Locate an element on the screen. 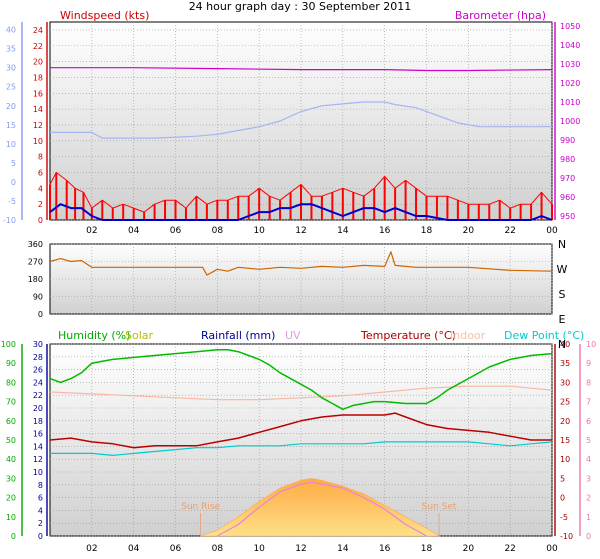  compass-label-e: E is located at coordinates (562, 319).